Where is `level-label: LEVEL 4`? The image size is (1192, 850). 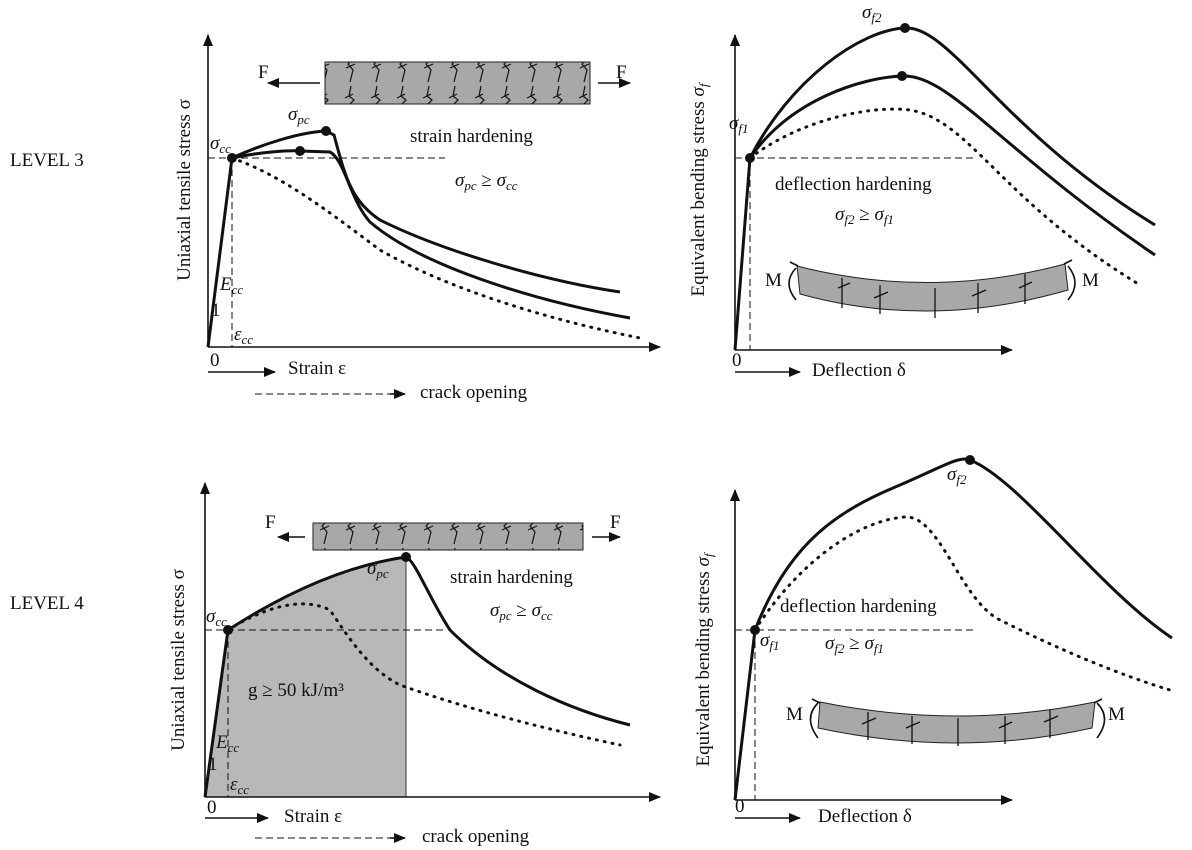 level-label: LEVEL 4 is located at coordinates (47, 603).